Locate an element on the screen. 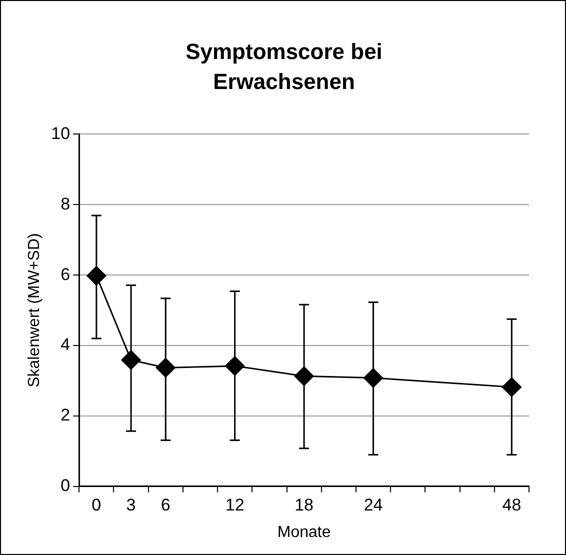 The image size is (566, 555). x-tick-label: 18 is located at coordinates (304, 504).